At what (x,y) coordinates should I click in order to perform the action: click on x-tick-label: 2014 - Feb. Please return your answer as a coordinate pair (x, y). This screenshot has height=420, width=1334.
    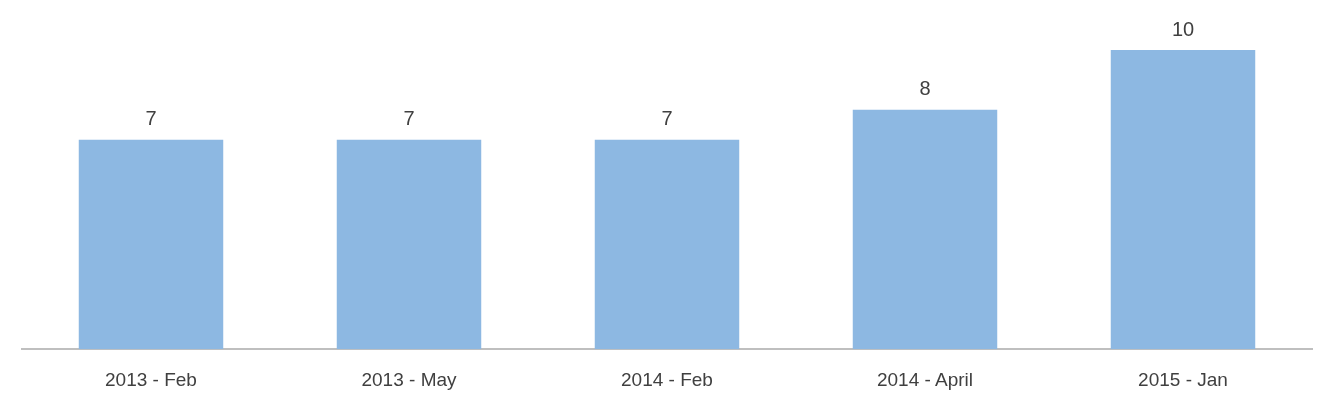
    Looking at the image, I should click on (667, 379).